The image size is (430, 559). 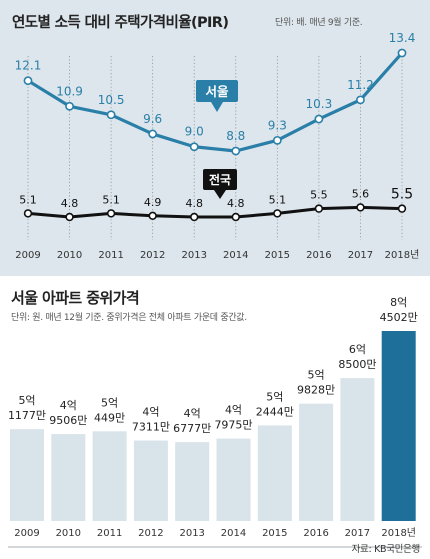 What do you see at coordinates (274, 396) in the screenshot?
I see `bar-label-eok-6: 5억` at bounding box center [274, 396].